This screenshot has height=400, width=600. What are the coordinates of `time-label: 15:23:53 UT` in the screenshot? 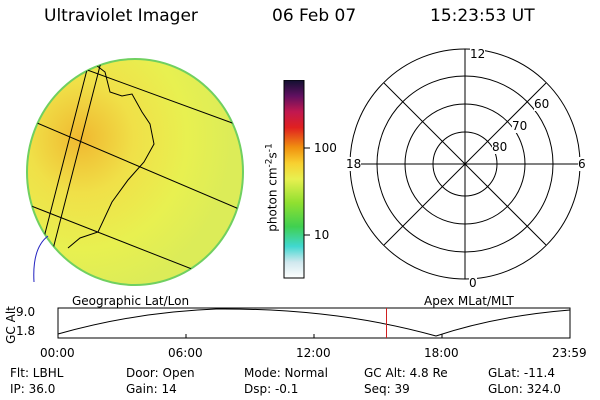 It's located at (482, 16).